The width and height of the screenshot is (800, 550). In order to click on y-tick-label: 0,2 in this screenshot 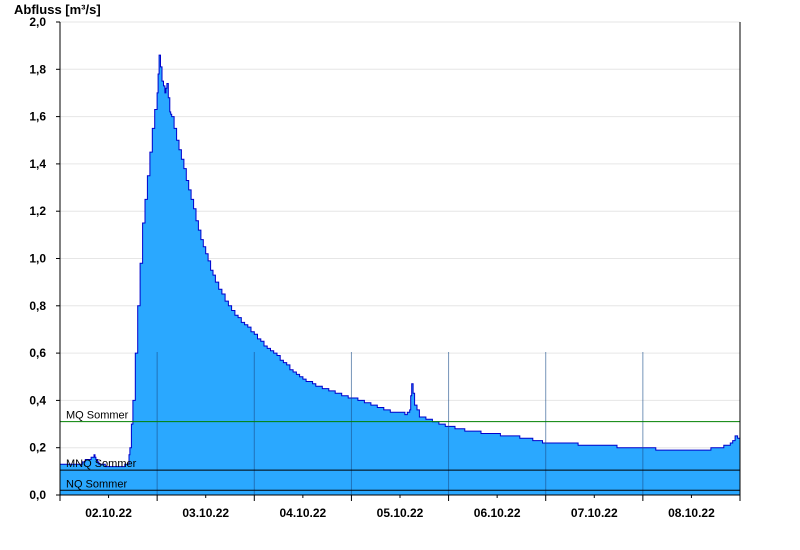, I will do `click(37, 448)`.